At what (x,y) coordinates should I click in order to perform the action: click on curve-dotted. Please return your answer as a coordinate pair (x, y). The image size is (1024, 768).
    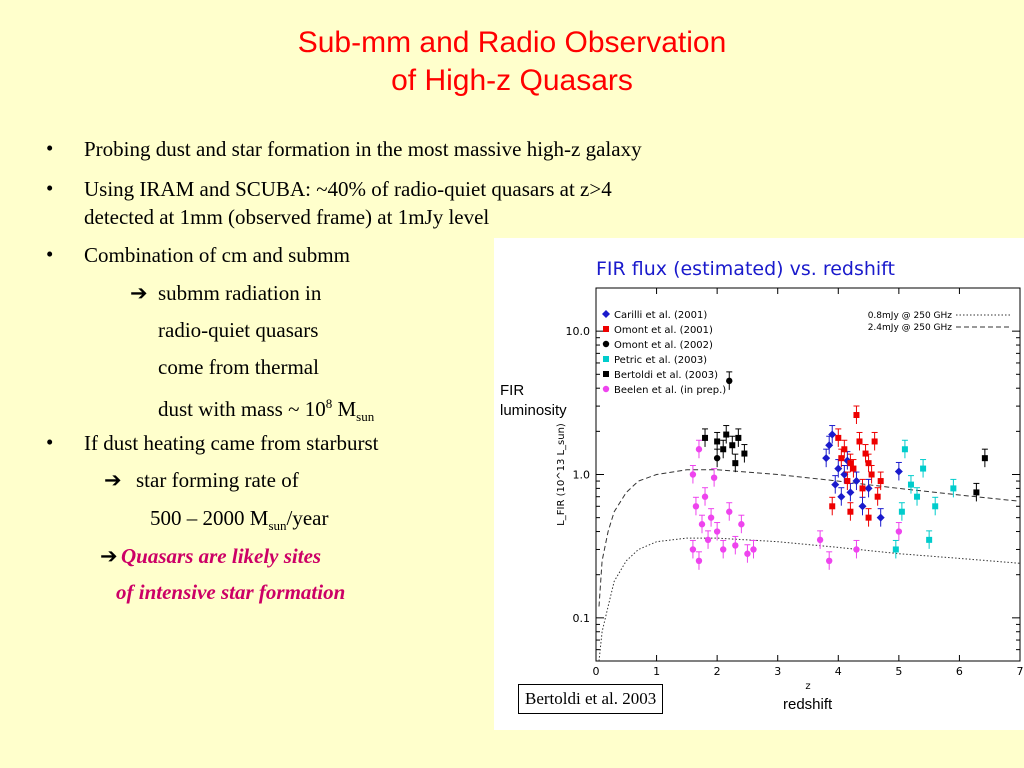
    Looking at the image, I should click on (809, 599).